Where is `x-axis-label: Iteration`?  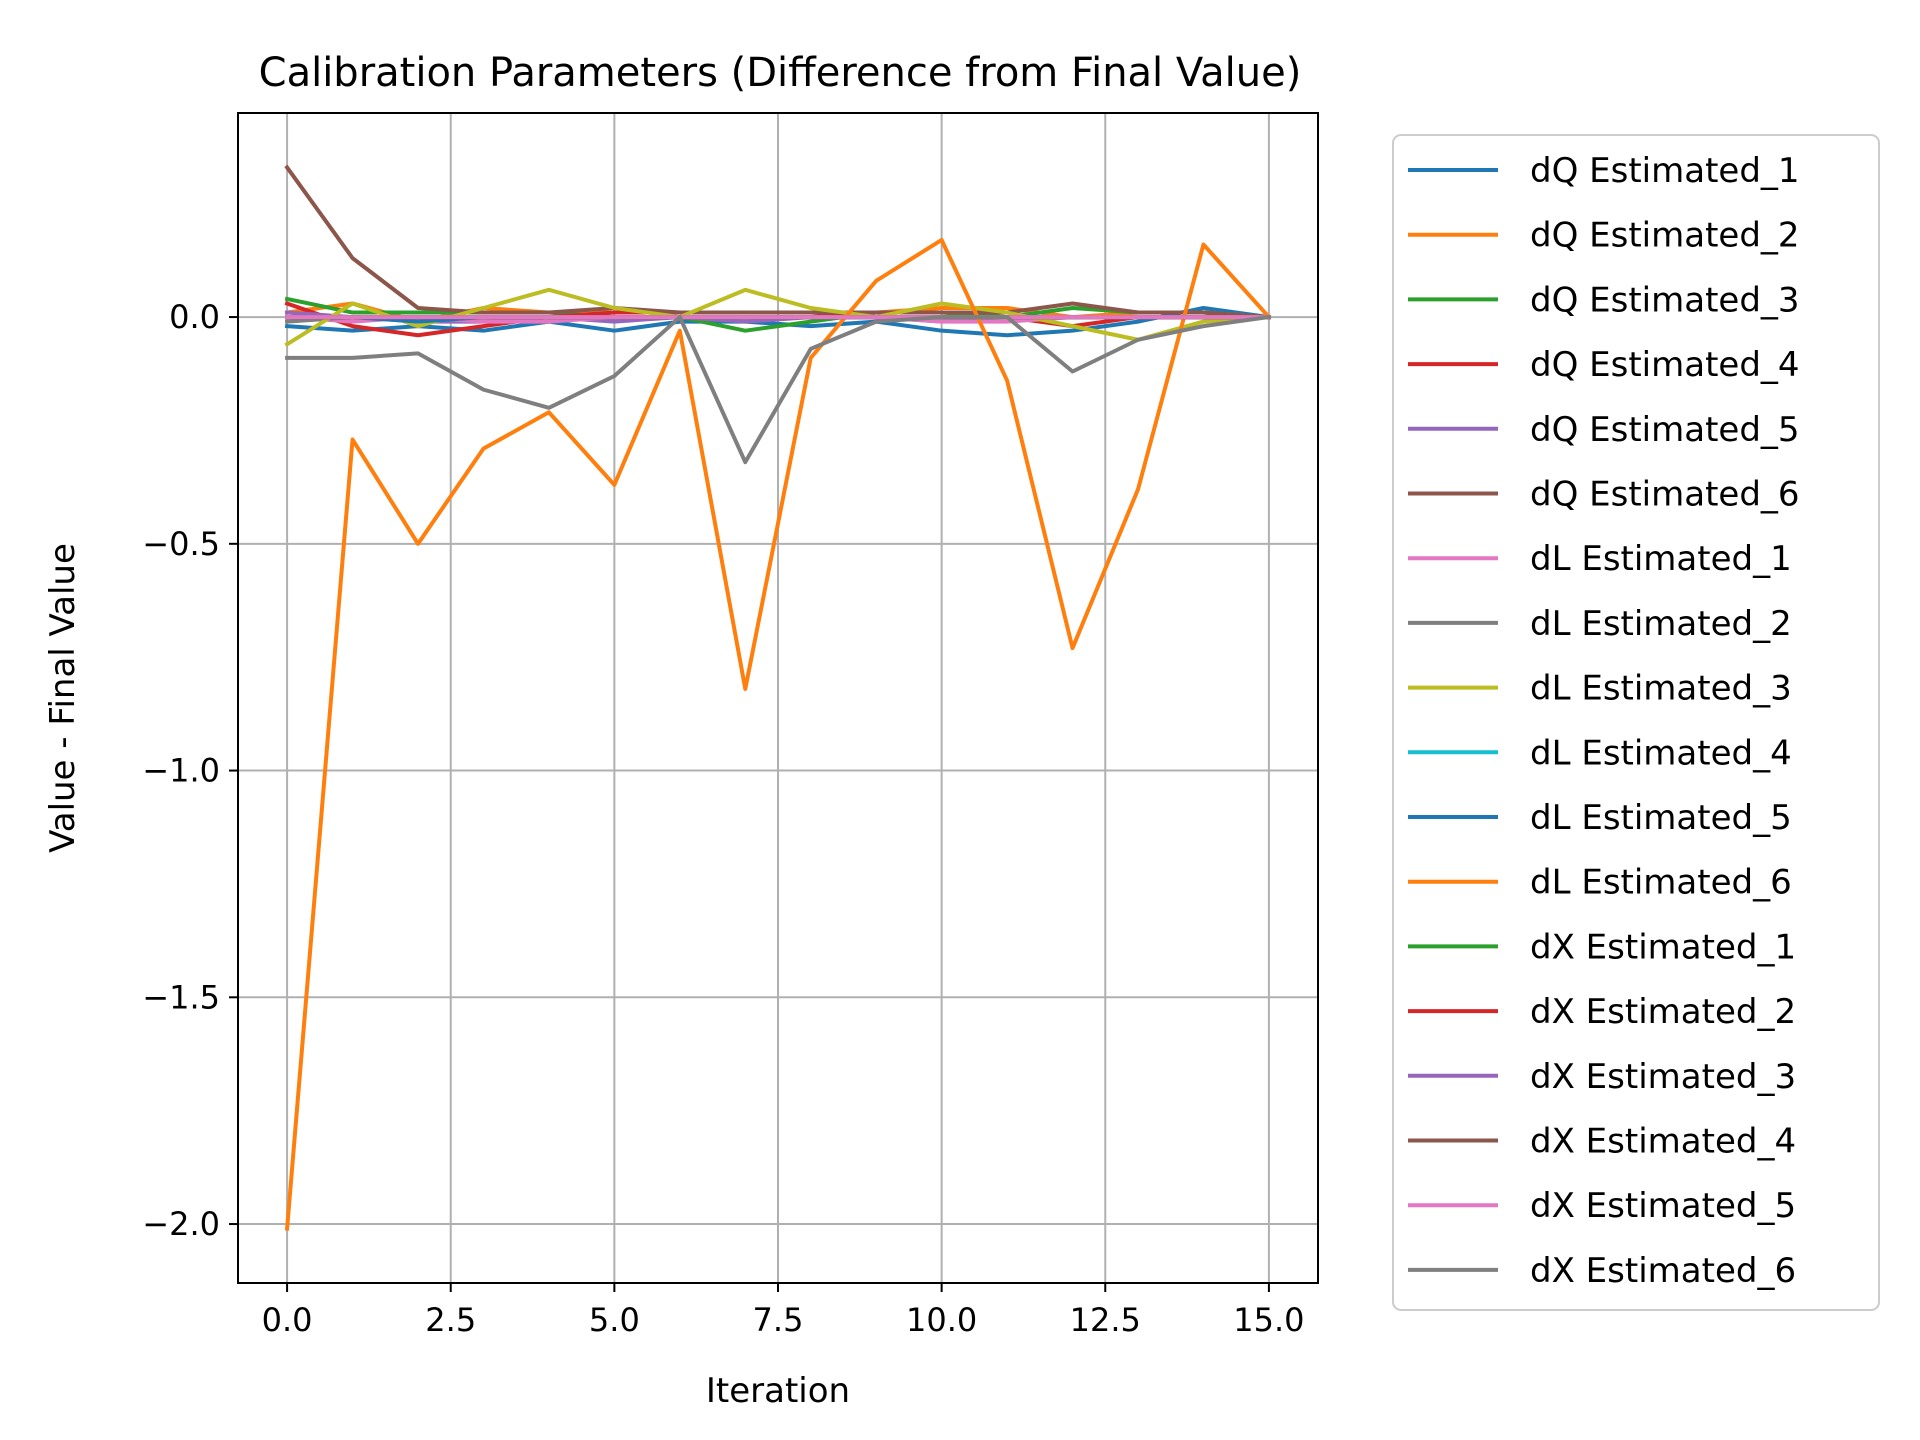 x-axis-label: Iteration is located at coordinates (778, 1391).